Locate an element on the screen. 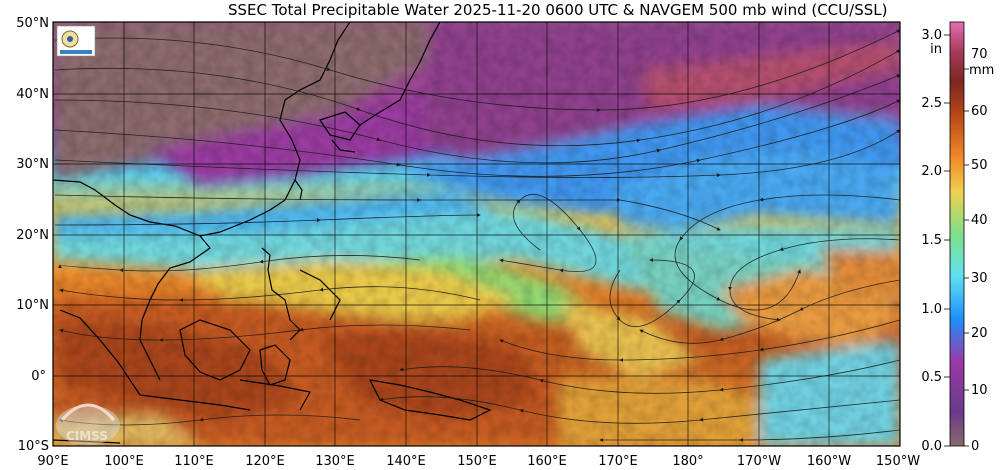 The width and height of the screenshot is (1000, 470). lon-label-160w: 160°W is located at coordinates (829, 461).